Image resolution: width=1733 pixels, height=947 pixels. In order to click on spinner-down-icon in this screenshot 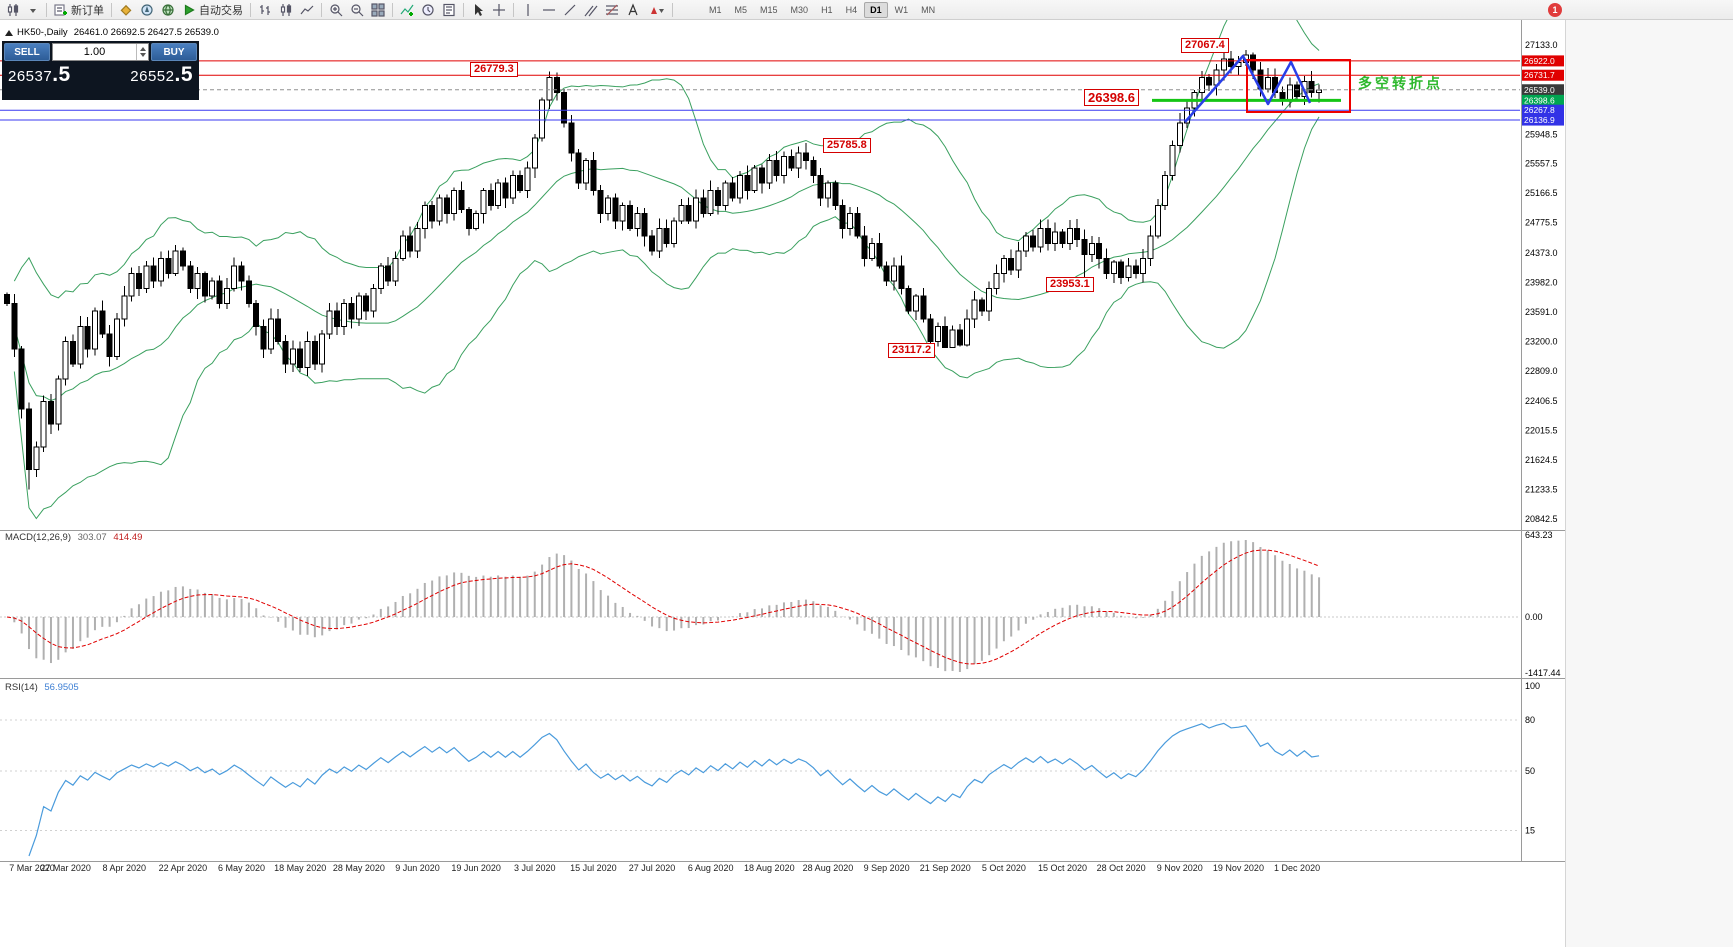, I will do `click(142, 55)`.